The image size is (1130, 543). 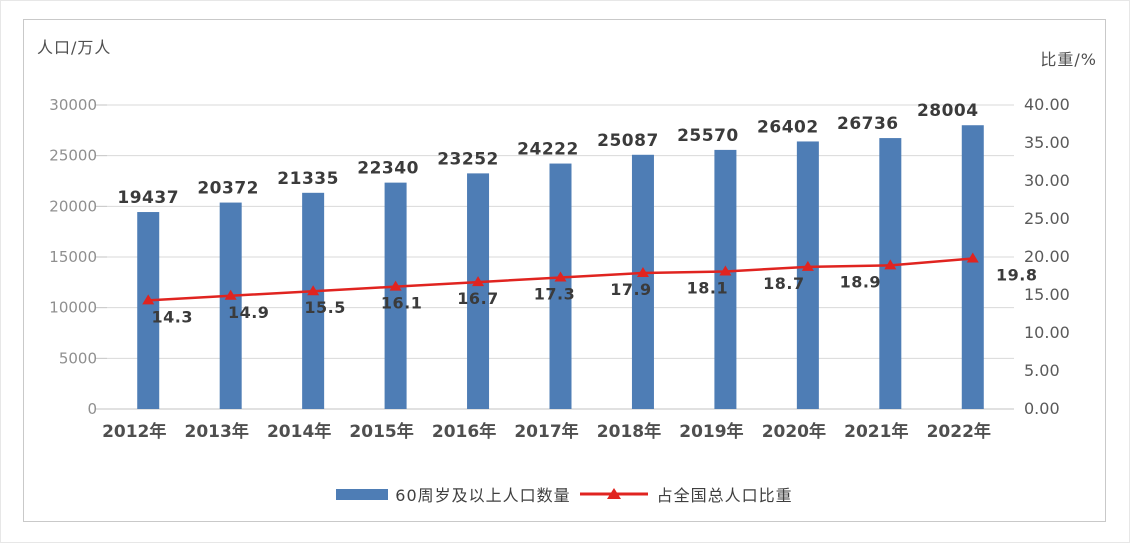 I want to click on line-value-label: 18.9, so click(x=860, y=281).